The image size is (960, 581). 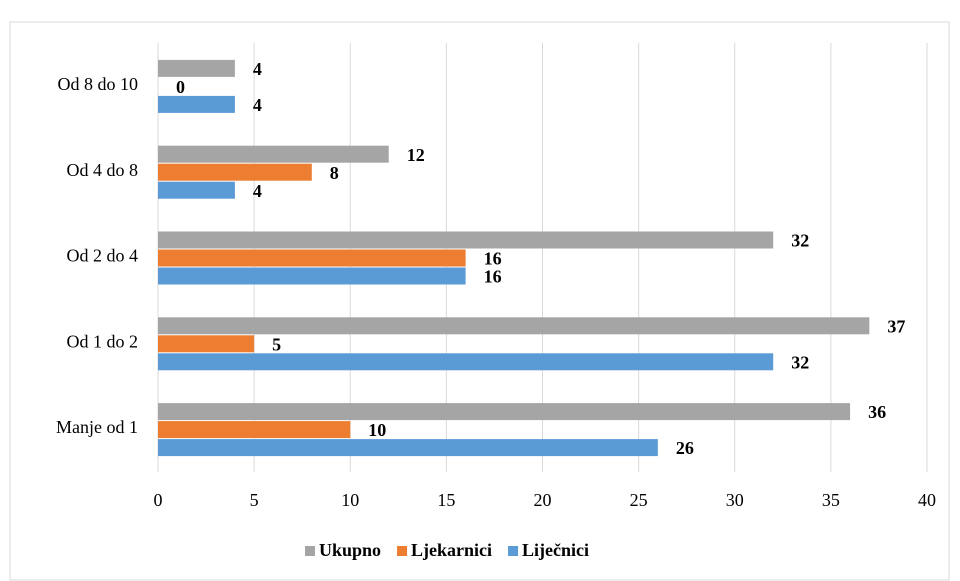 What do you see at coordinates (103, 256) in the screenshot?
I see `y-tick-label: Od 2 do 4` at bounding box center [103, 256].